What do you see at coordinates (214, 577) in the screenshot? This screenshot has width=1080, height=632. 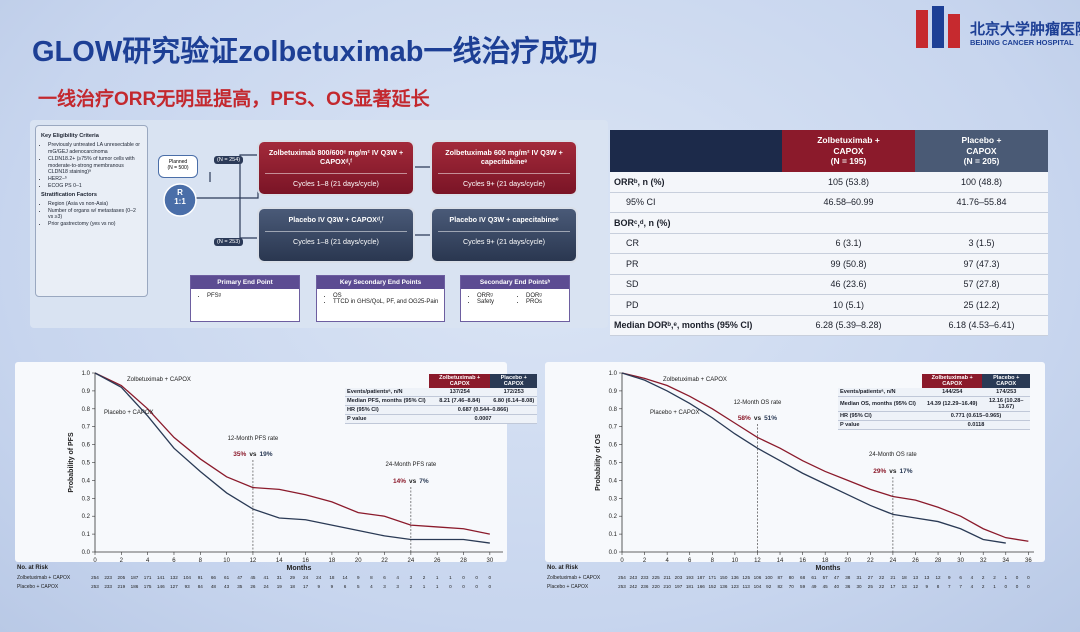 I see `at-risk-count: 66` at bounding box center [214, 577].